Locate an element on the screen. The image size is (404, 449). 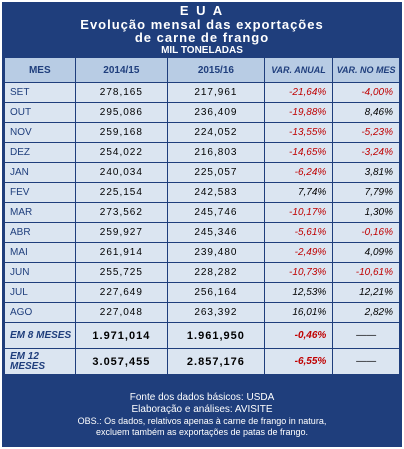
table-row: NOV 259,168 224,052 -13,55% -5,23% is located at coordinates (202, 132).